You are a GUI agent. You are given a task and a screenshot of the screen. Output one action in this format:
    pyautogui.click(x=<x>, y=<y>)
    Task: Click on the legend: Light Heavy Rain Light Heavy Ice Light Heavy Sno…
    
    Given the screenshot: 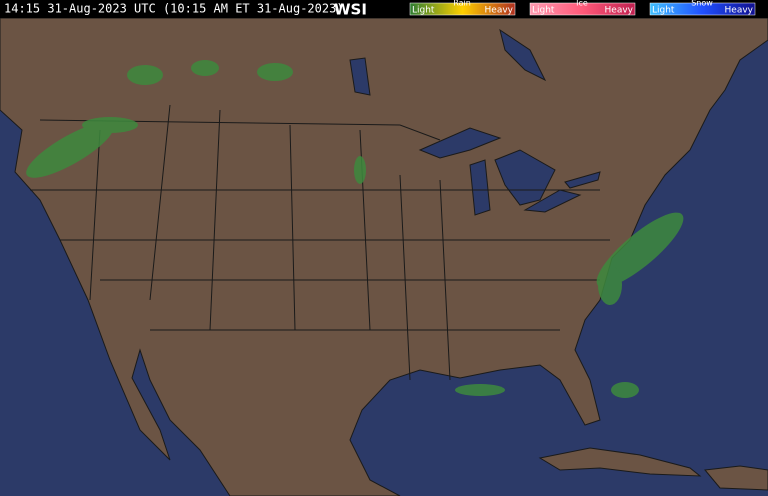 What is the action you would take?
    pyautogui.click(x=582, y=8)
    